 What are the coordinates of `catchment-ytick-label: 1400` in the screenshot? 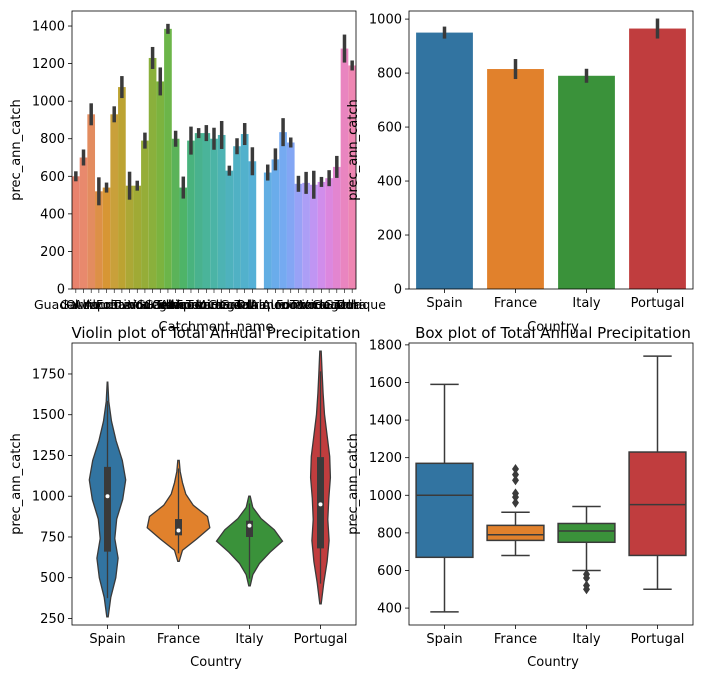 It's located at (48, 27).